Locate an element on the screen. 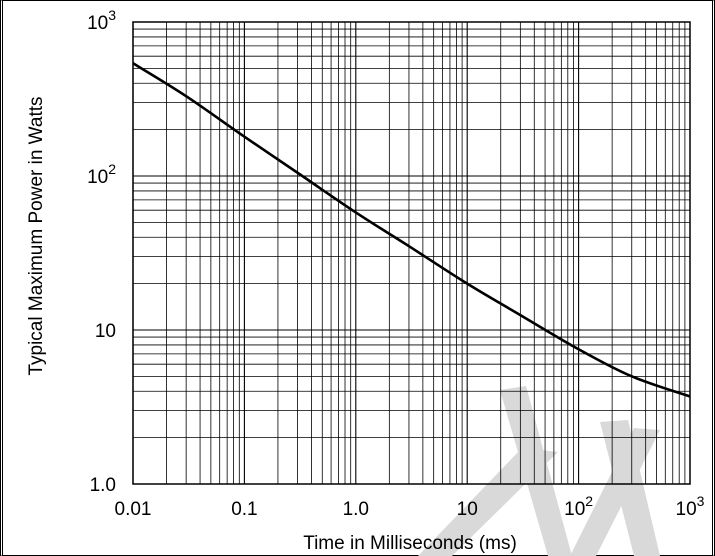  y-tick-label: 1.0 is located at coordinates (103, 485).